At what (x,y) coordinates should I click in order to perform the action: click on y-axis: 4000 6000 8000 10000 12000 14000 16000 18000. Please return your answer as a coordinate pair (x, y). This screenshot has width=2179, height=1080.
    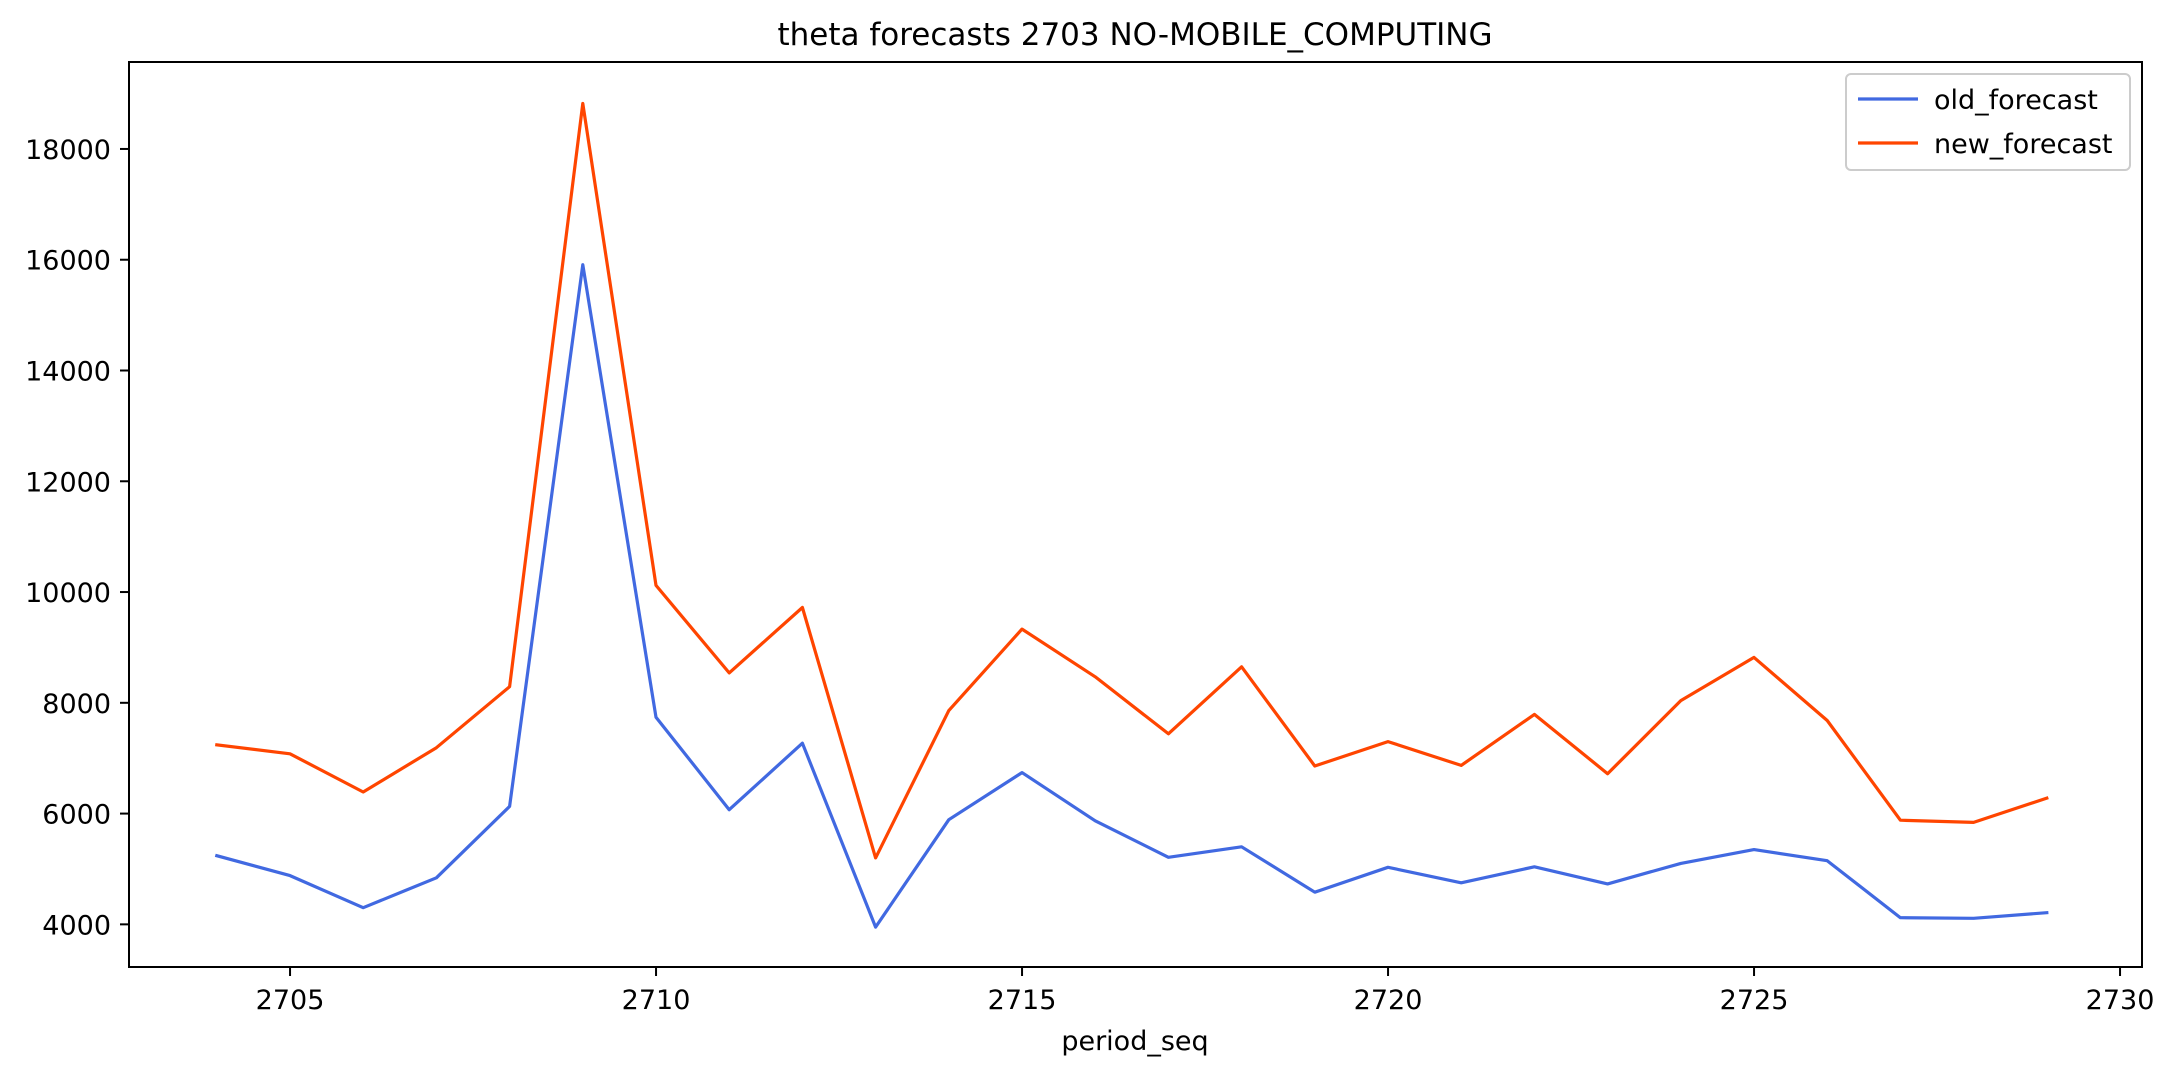
    Looking at the image, I should click on (77, 538).